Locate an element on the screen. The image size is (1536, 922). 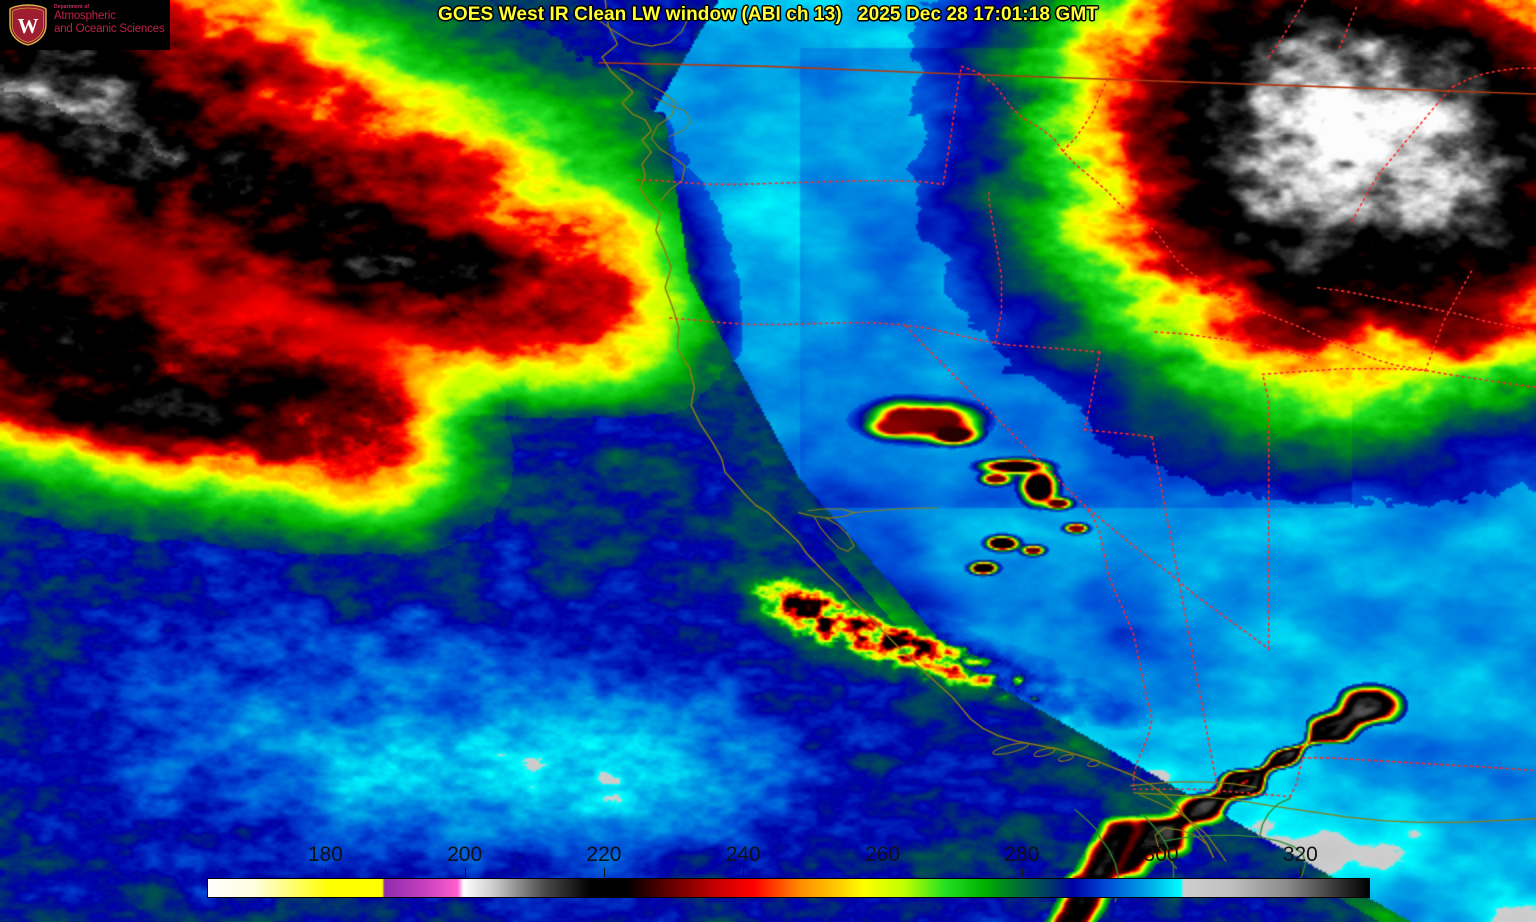
colorbar-legend: 180 200 220 240 260 280 300 320 is located at coordinates (768, 882).